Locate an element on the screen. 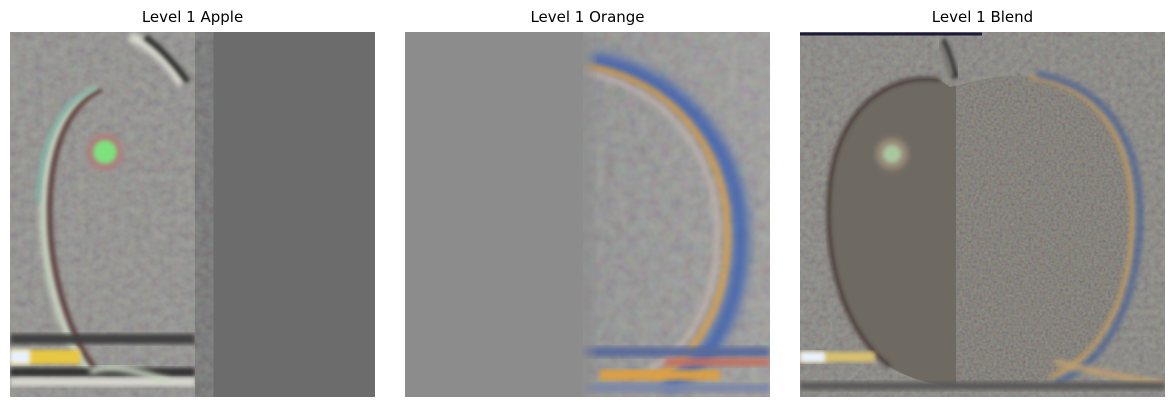 The height and width of the screenshot is (407, 1174). panel-title-orange: Level 1 Orange is located at coordinates (587, 17).